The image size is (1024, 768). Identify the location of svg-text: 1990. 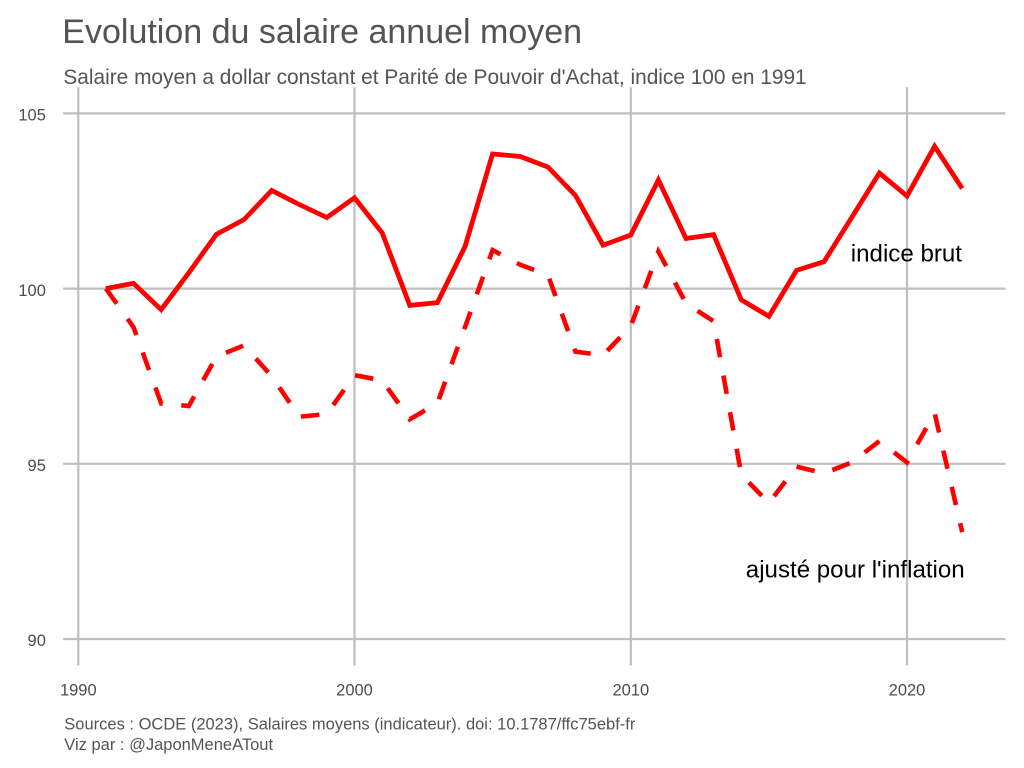
(78, 690).